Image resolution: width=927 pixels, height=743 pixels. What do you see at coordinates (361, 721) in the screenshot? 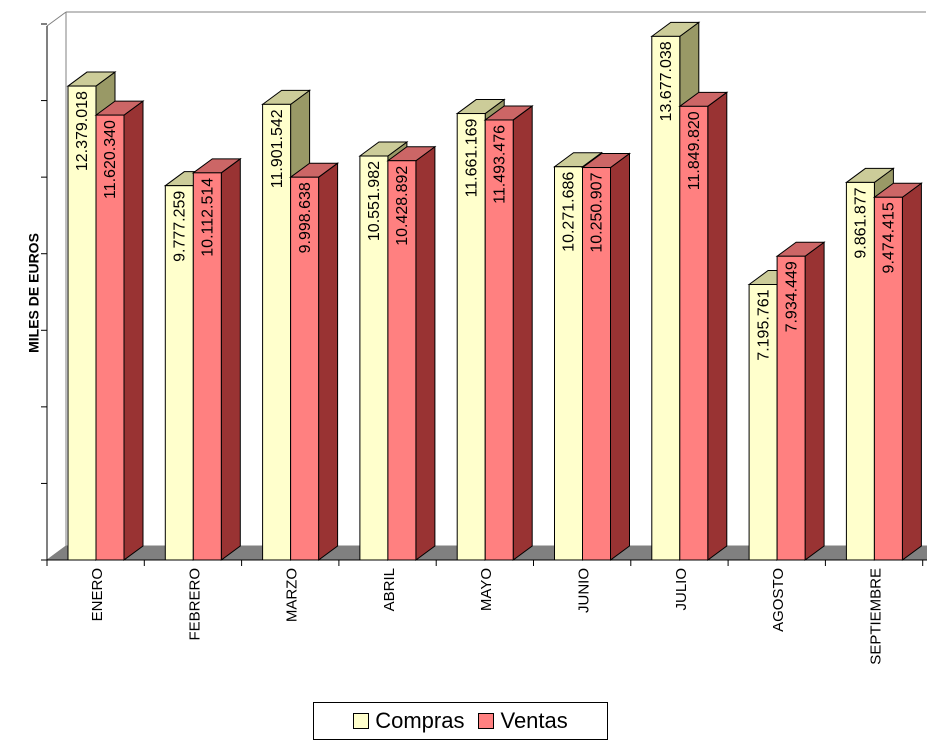
I see `legend-swatch-compras` at bounding box center [361, 721].